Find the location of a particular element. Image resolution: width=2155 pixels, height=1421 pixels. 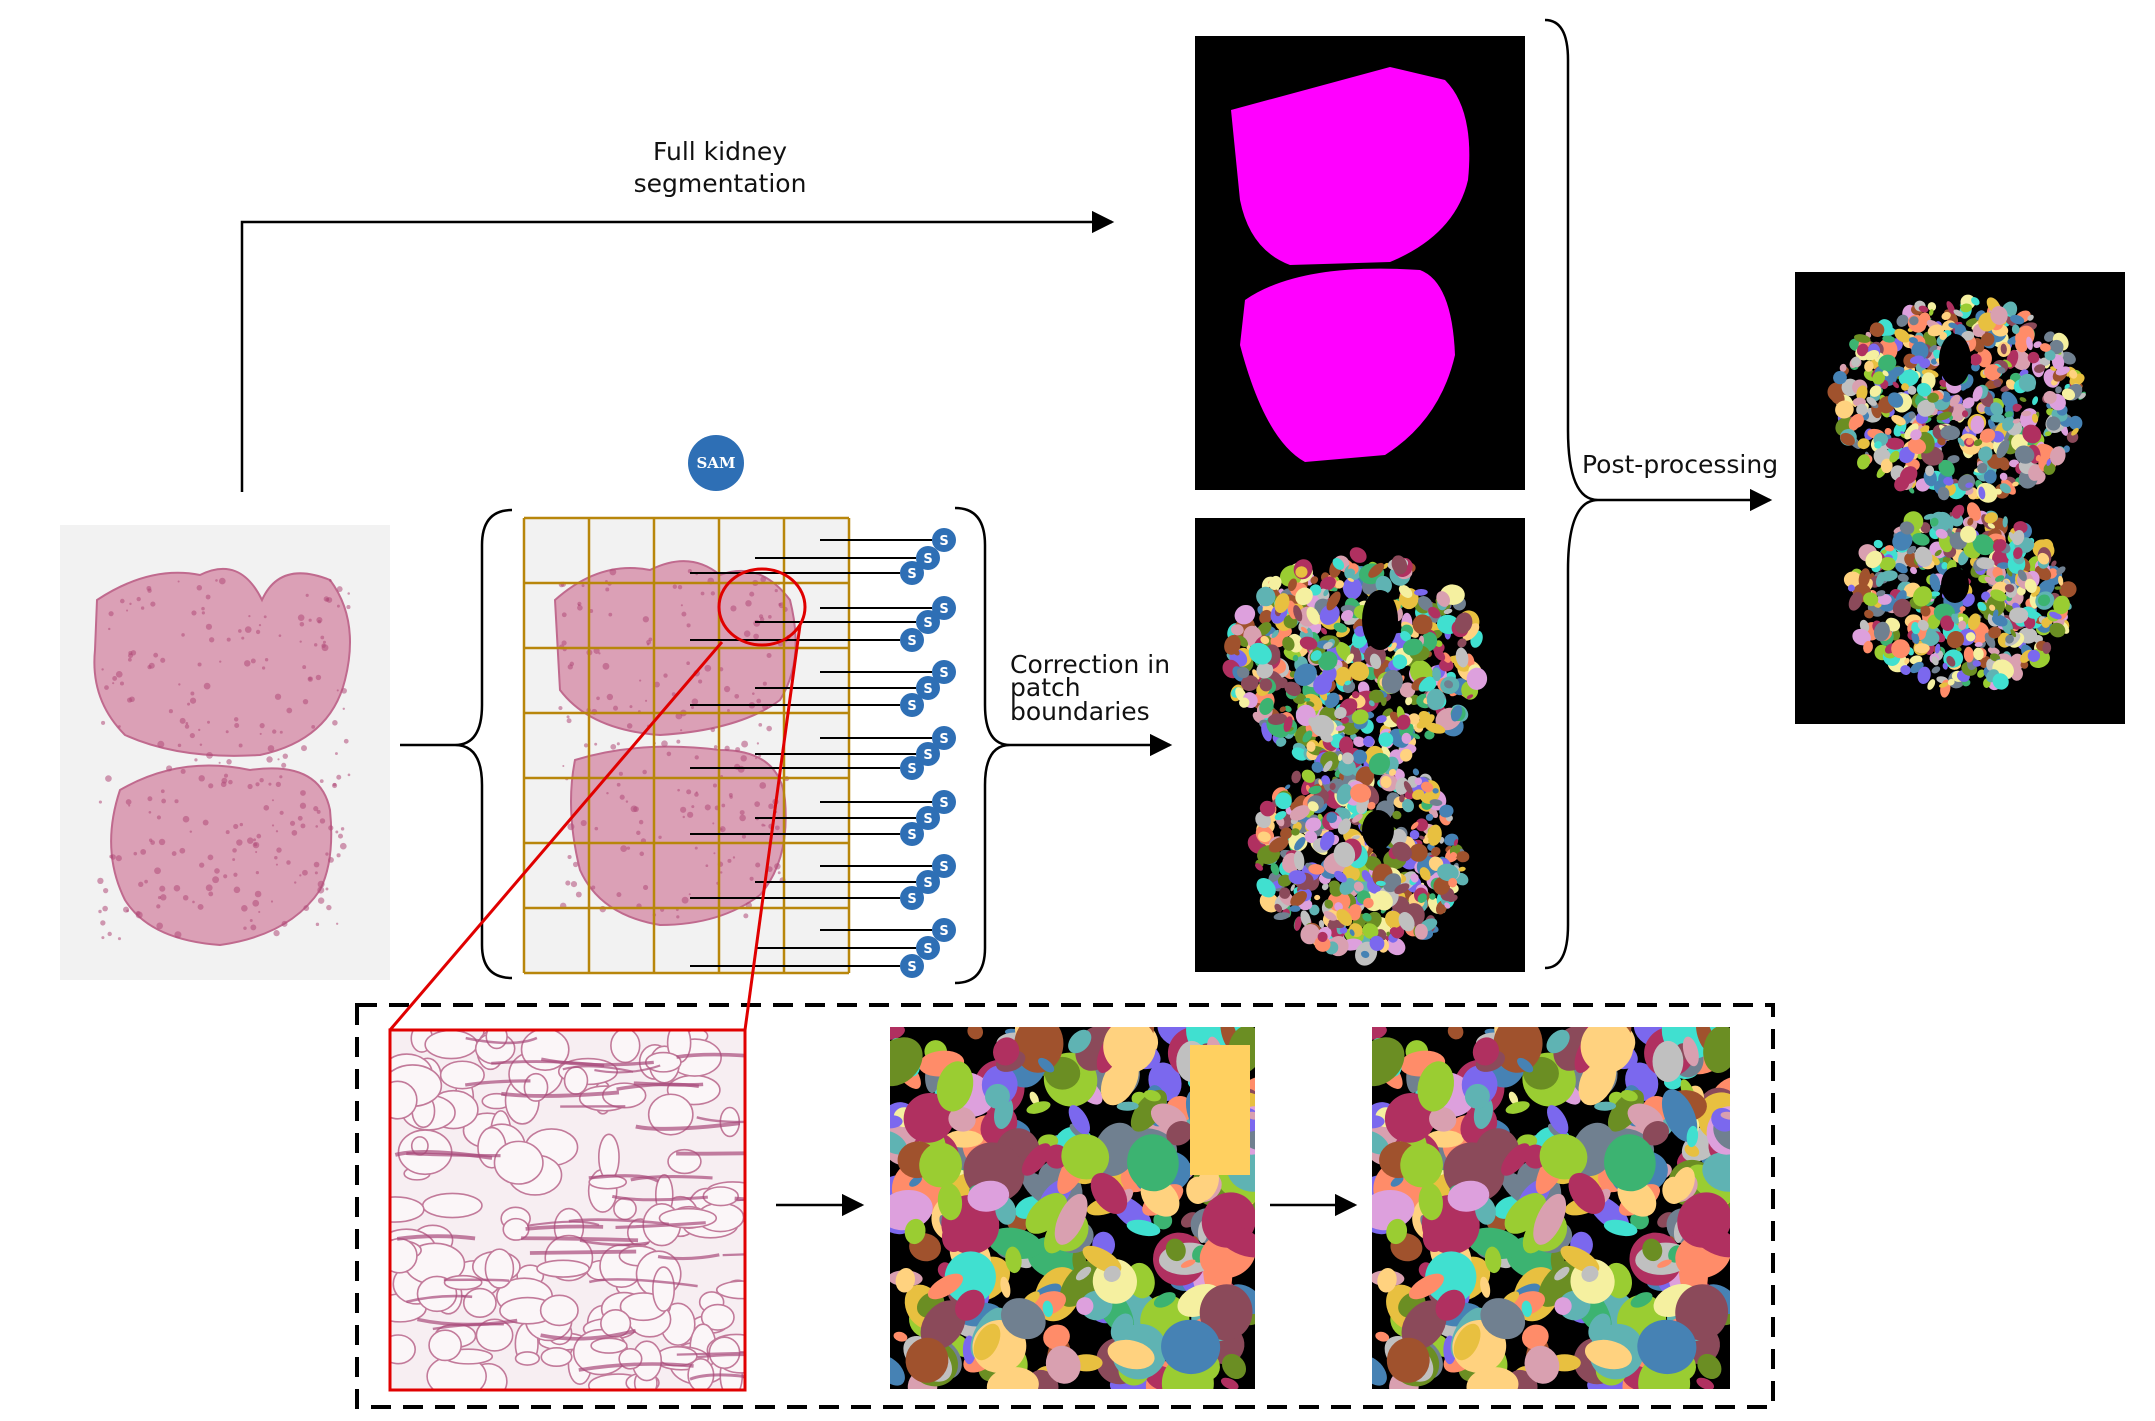

sam-instance-icon is located at coordinates (928, 622).